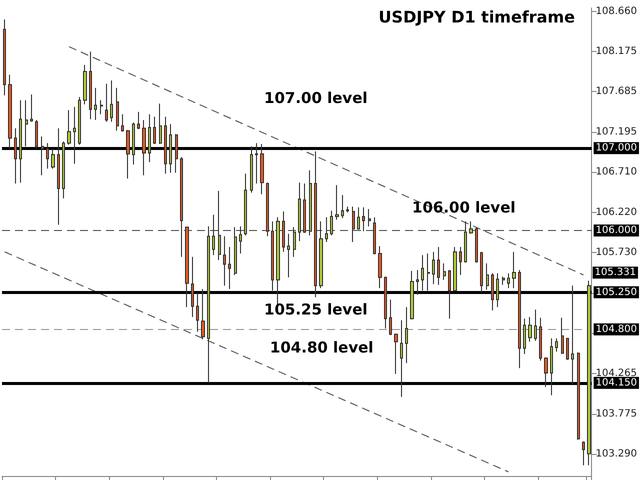 The width and height of the screenshot is (640, 480). Describe the element at coordinates (617, 212) in the screenshot. I see `y-tick-label: 106.220` at that location.